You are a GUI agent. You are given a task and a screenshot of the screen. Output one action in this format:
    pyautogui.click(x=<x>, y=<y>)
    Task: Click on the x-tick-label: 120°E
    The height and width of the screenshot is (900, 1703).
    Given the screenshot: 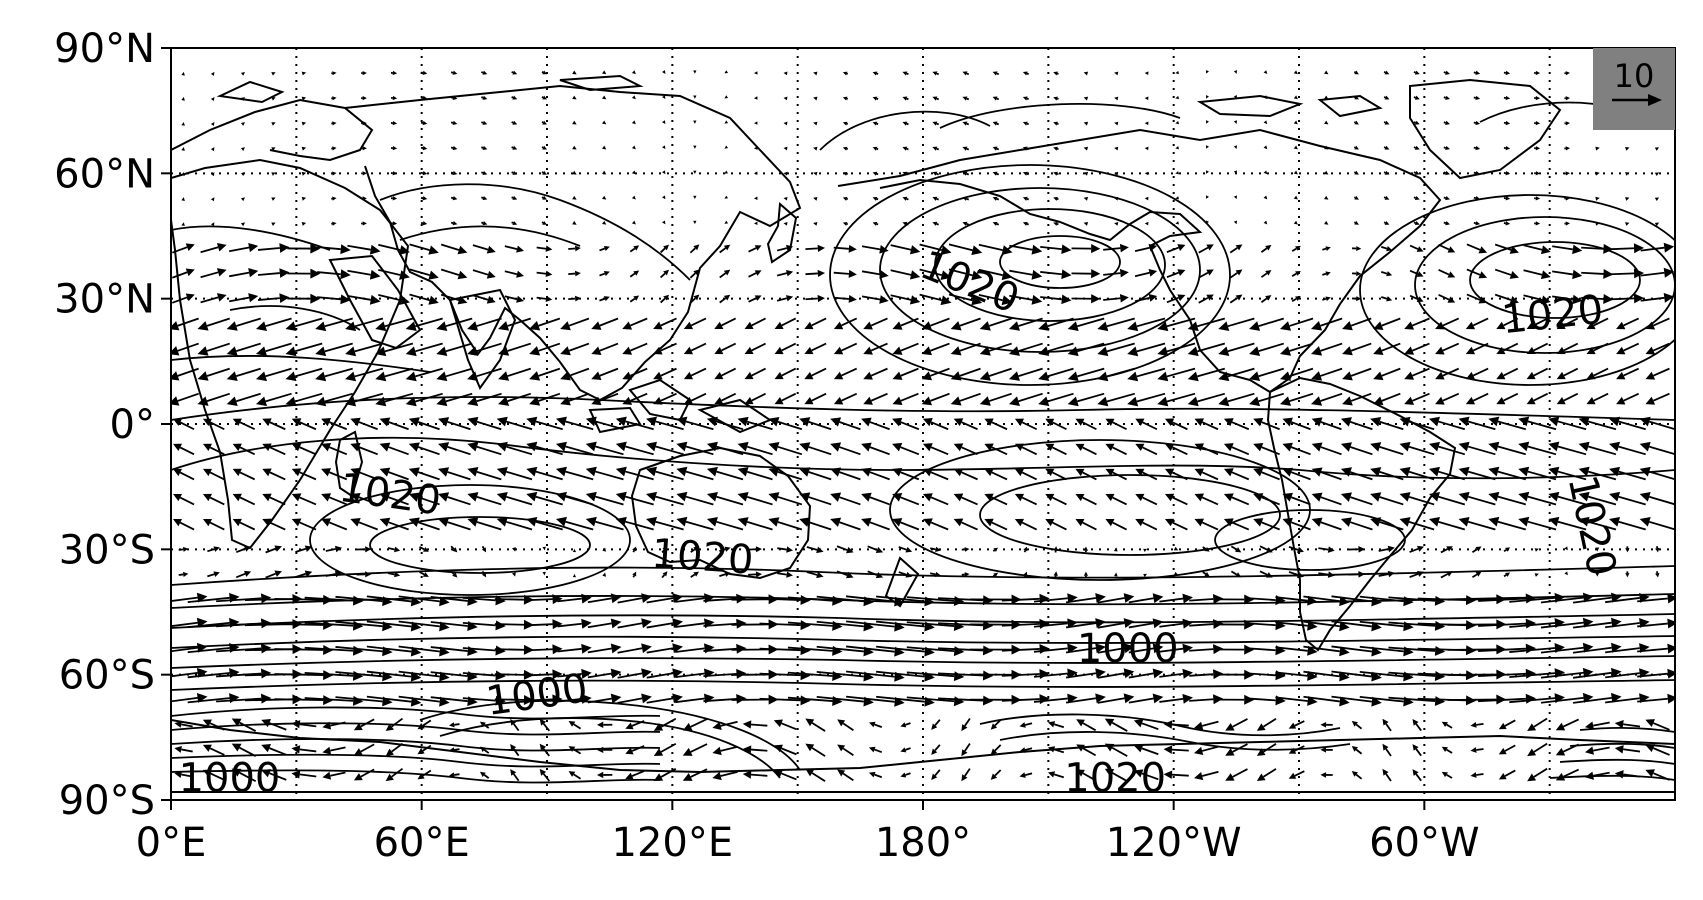 What is the action you would take?
    pyautogui.click(x=673, y=843)
    